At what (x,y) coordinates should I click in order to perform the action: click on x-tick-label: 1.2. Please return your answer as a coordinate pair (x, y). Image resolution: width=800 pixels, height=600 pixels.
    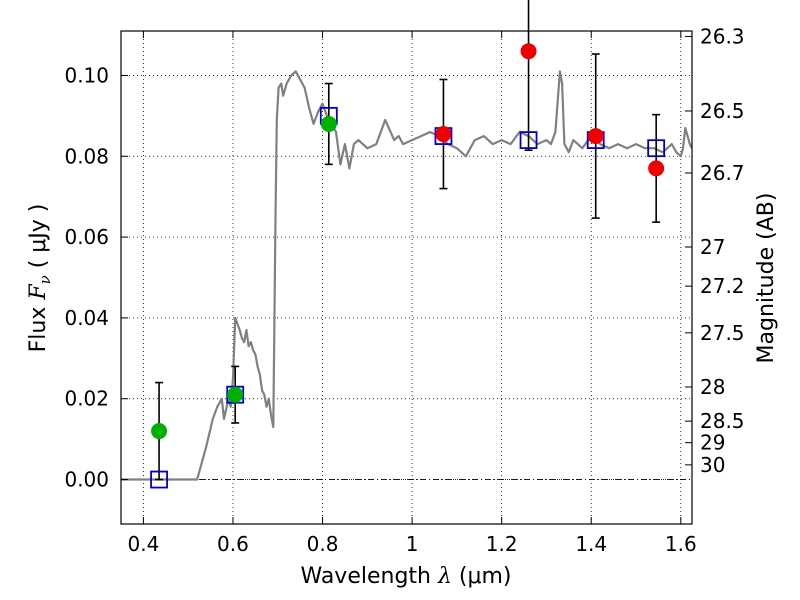
    Looking at the image, I should click on (502, 544).